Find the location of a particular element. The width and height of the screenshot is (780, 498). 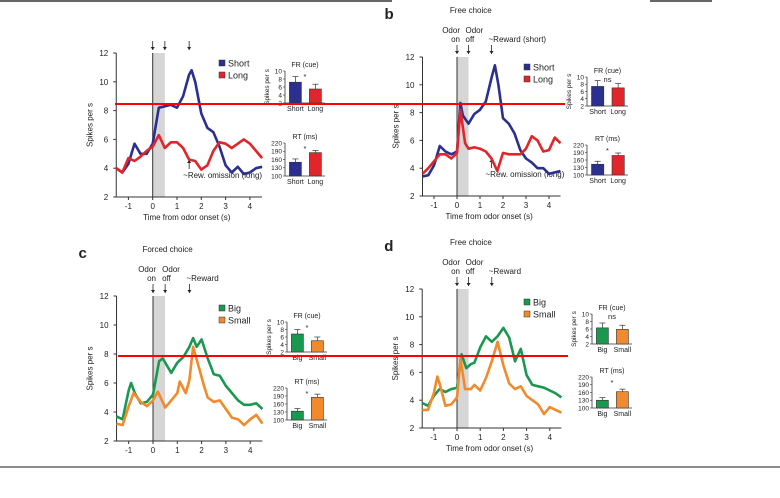

y-tick-label: 8 is located at coordinates (412, 113).